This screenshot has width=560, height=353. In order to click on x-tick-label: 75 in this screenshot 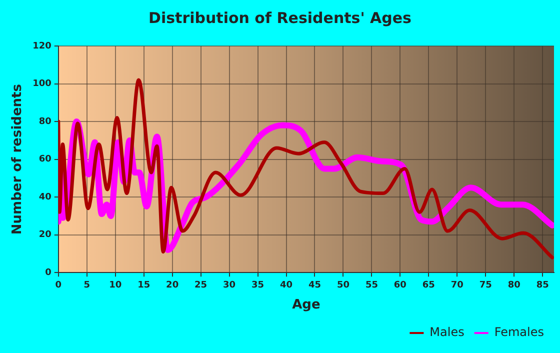, I will do `click(485, 285)`.